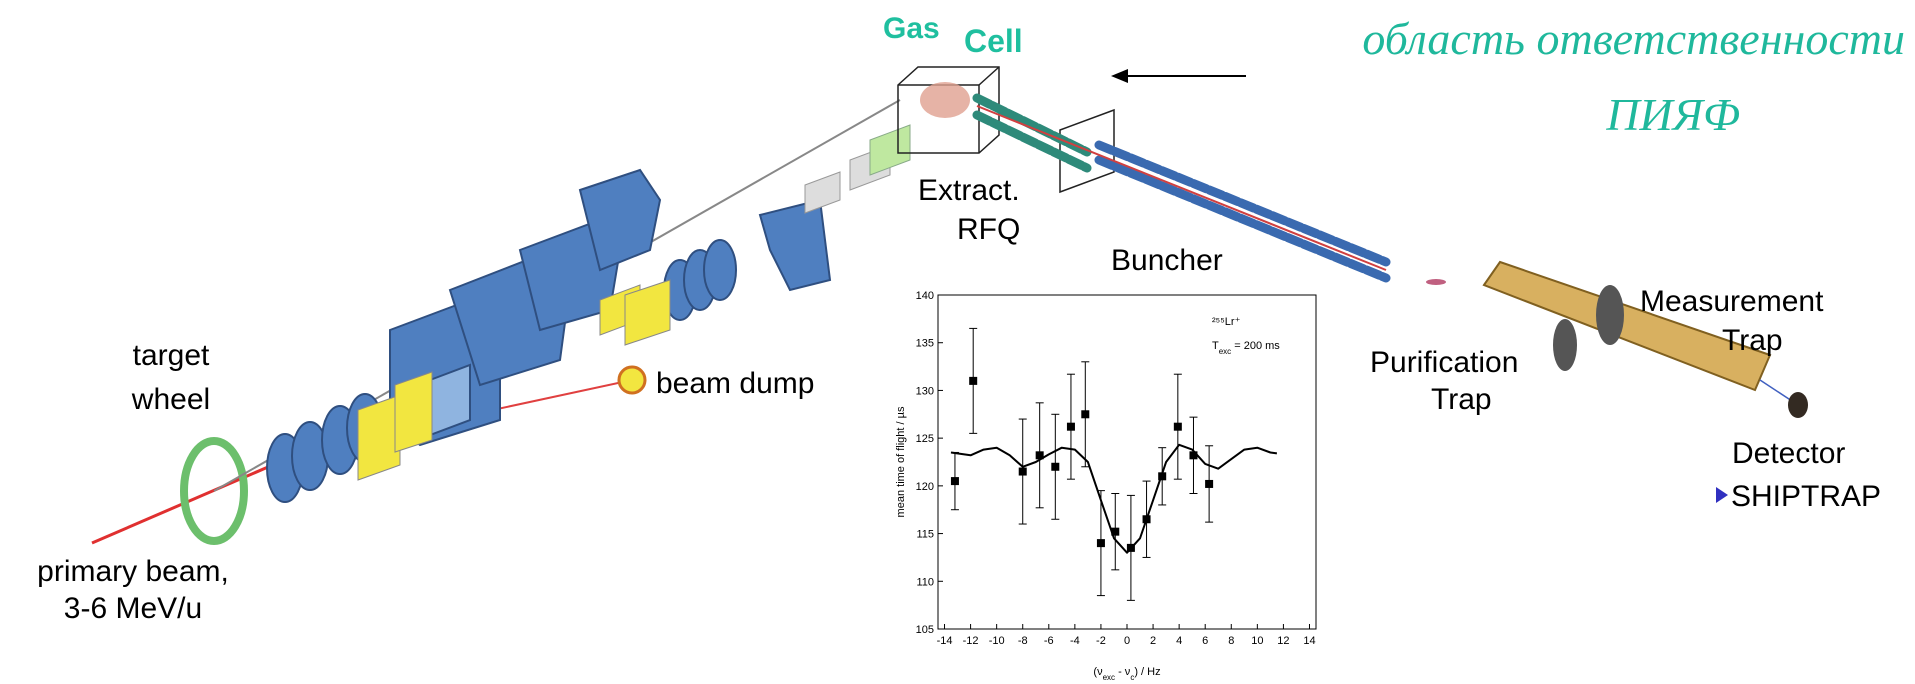  What do you see at coordinates (969, 190) in the screenshot?
I see `label: Extract.` at bounding box center [969, 190].